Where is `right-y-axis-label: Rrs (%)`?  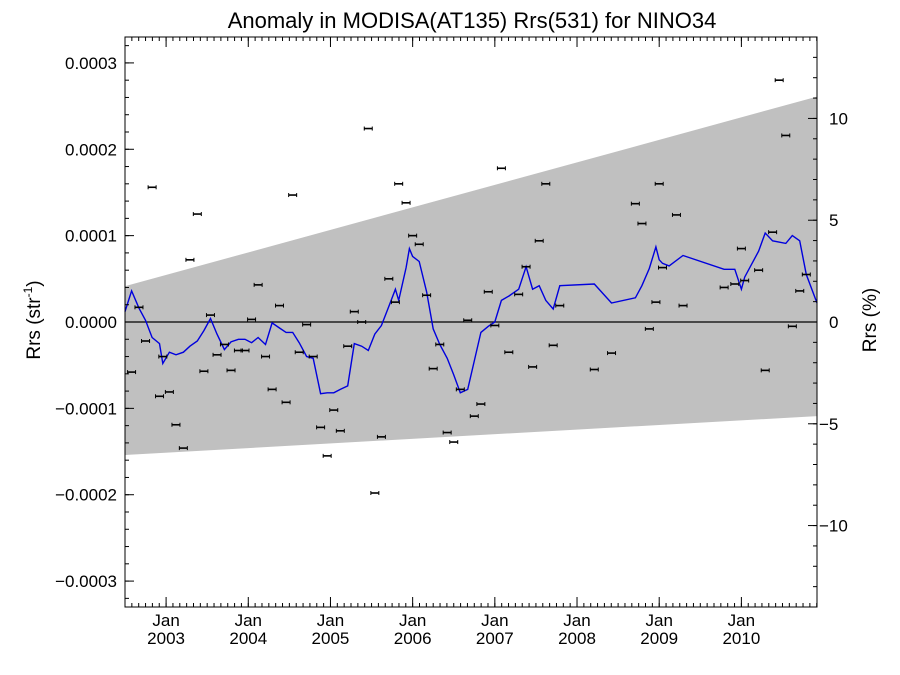
right-y-axis-label: Rrs (%) is located at coordinates (870, 320).